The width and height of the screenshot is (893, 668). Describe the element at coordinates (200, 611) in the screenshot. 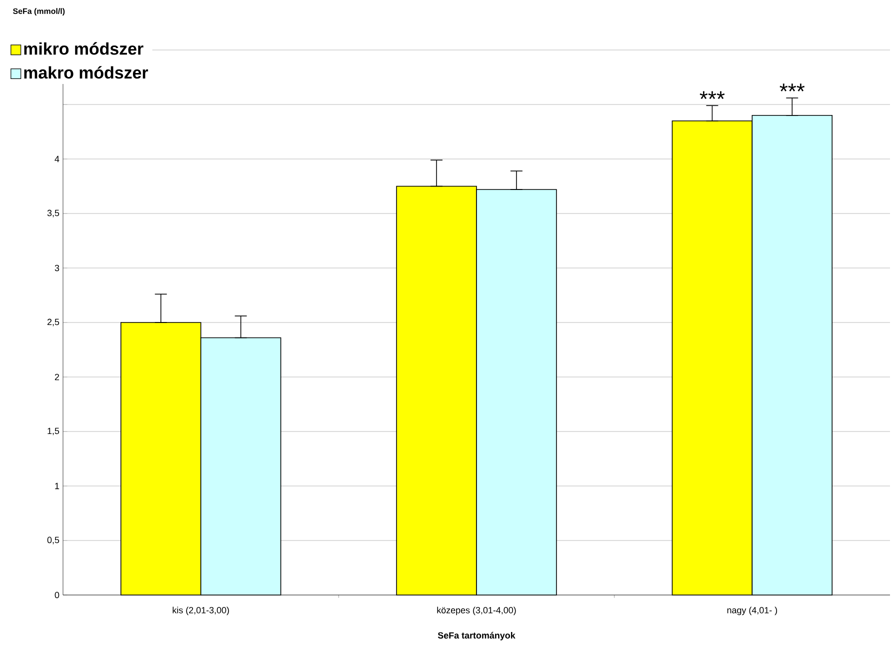

I see `x-tick-label: kis (2,01-3,00)` at that location.